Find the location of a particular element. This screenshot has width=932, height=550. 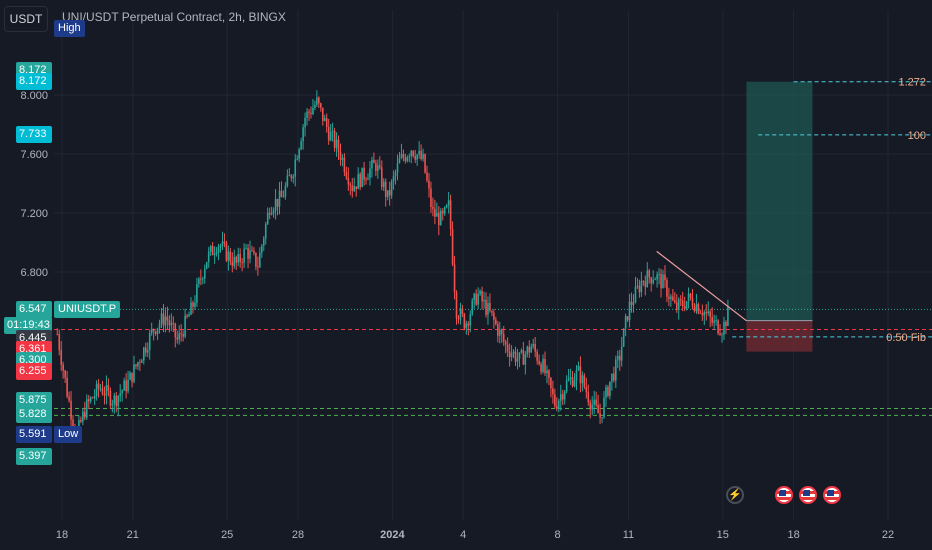

price-tag: 6.547 is located at coordinates (34, 310).